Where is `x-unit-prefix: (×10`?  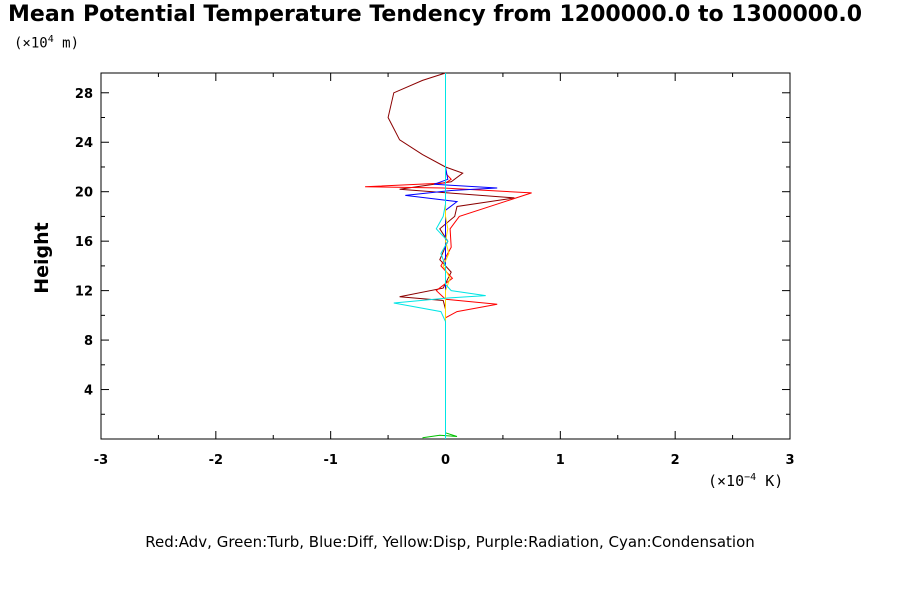
x-unit-prefix: (×10 is located at coordinates (726, 481).